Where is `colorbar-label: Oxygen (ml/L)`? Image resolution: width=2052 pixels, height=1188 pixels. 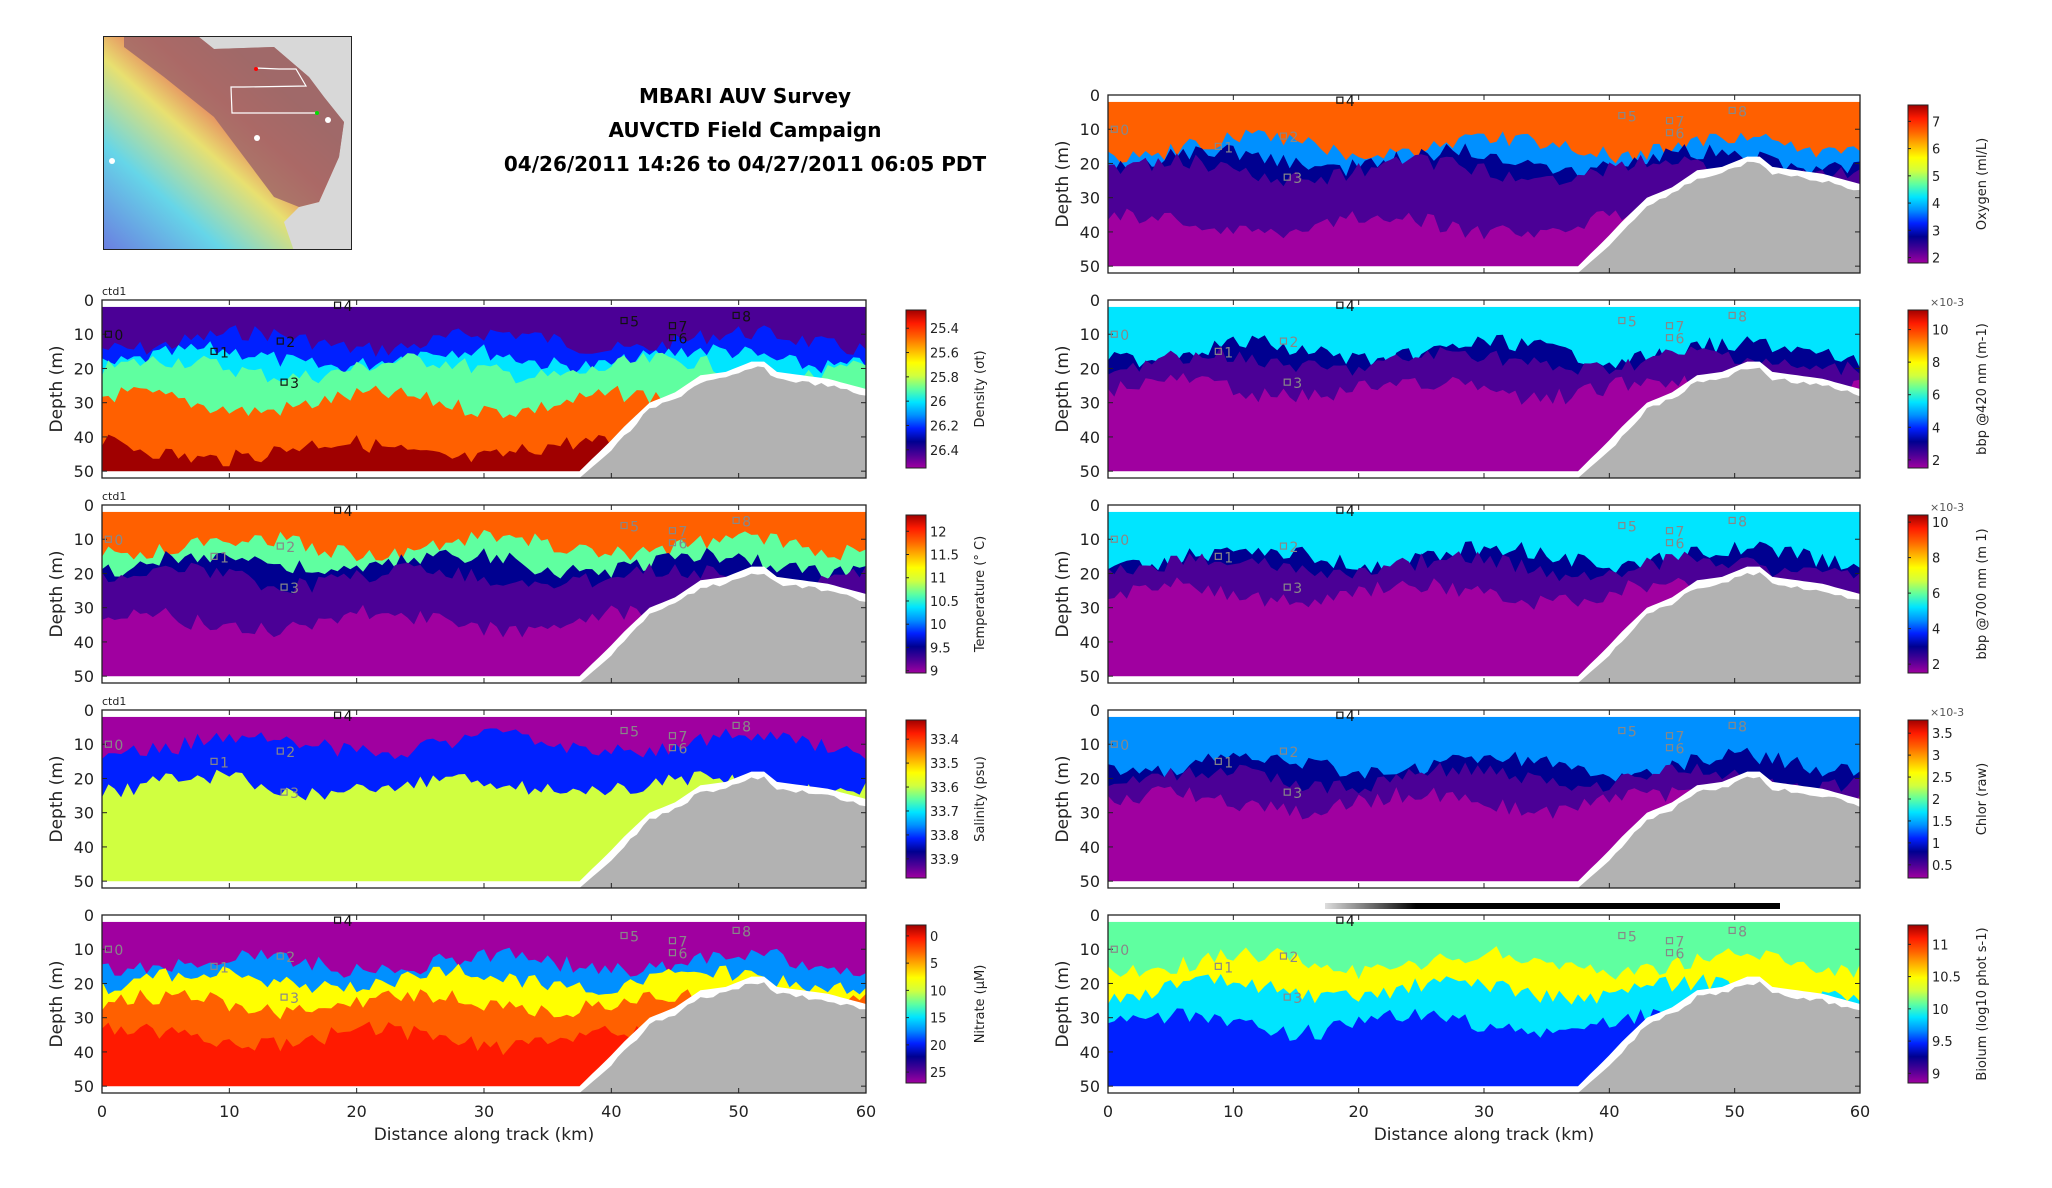 colorbar-label: Oxygen (ml/L) is located at coordinates (1982, 184).